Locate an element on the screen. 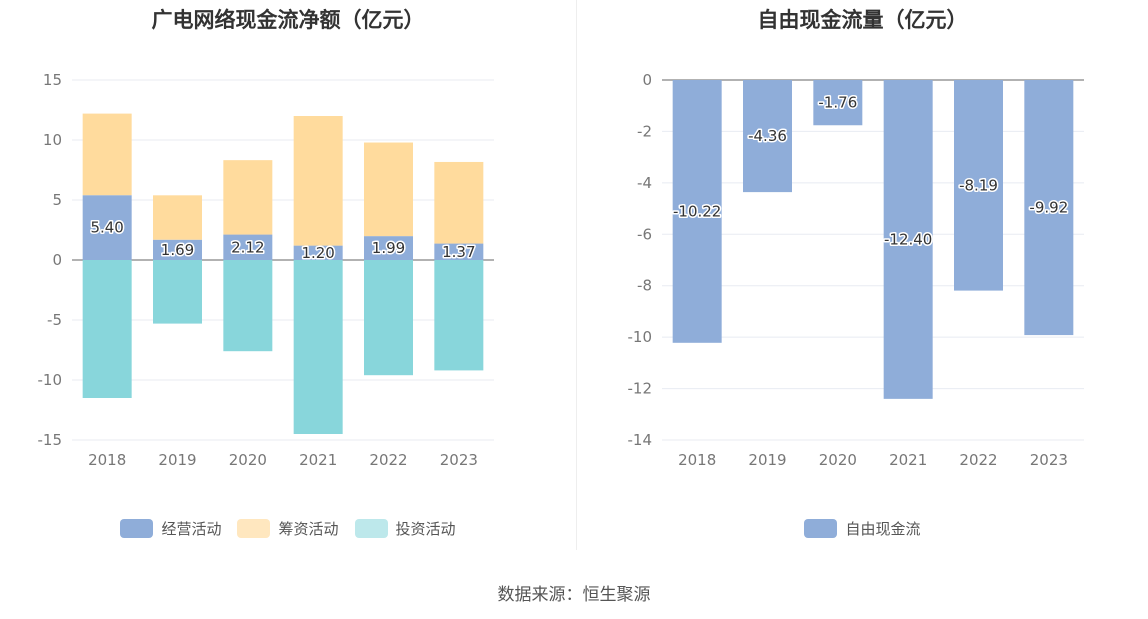 The width and height of the screenshot is (1148, 619). y-tick-label: -2 is located at coordinates (644, 131).